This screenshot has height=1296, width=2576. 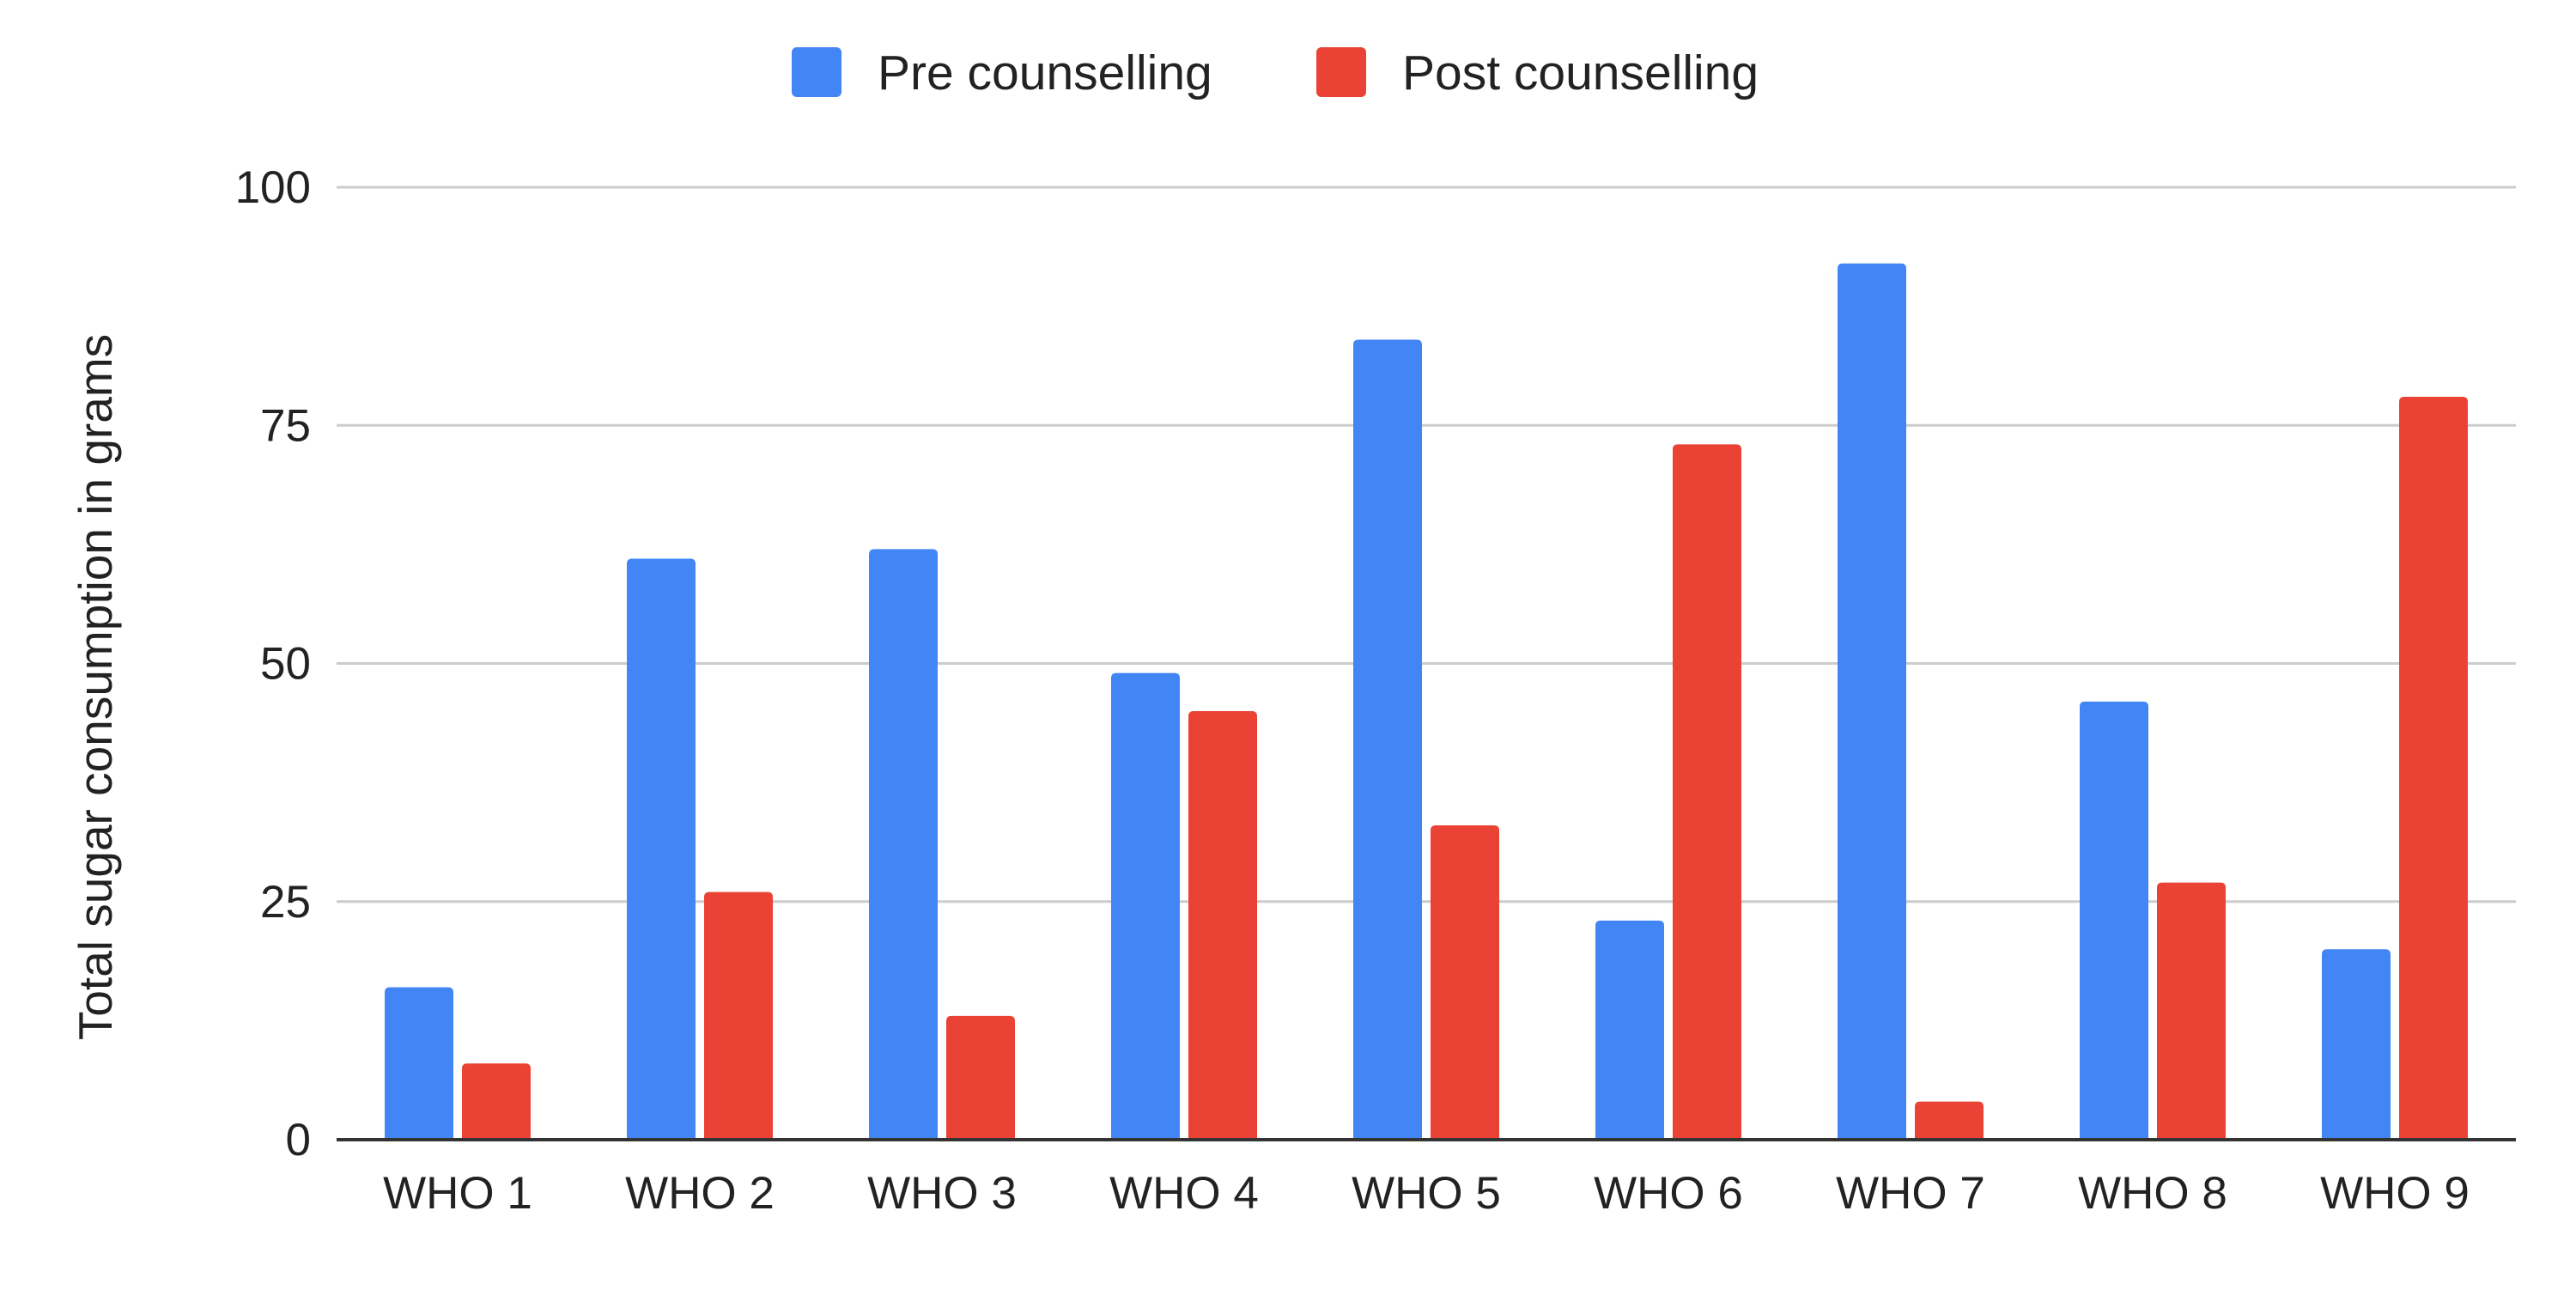 What do you see at coordinates (285, 425) in the screenshot?
I see `y-tick-label: 75` at bounding box center [285, 425].